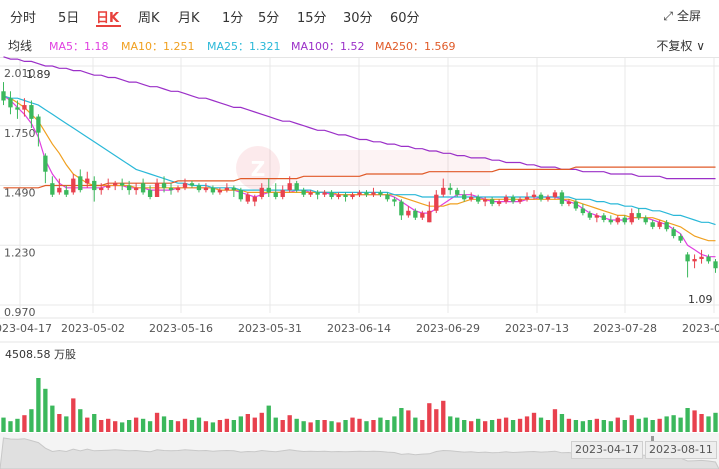  Describe the element at coordinates (189, 18) in the screenshot. I see `tab-monthly-k: 月K` at that location.